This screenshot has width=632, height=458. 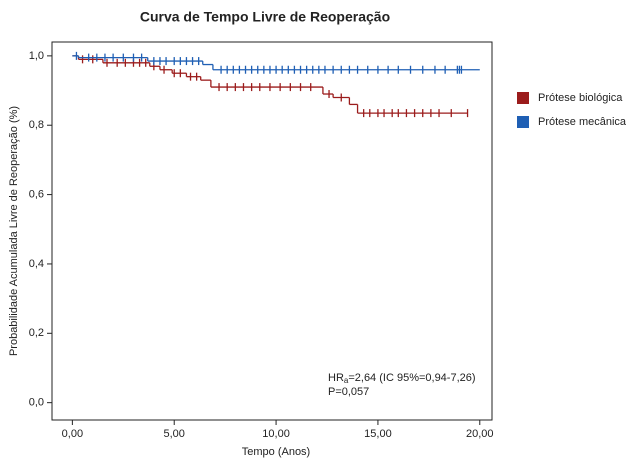 I want to click on x-tick-label: 5,00, so click(x=174, y=434).